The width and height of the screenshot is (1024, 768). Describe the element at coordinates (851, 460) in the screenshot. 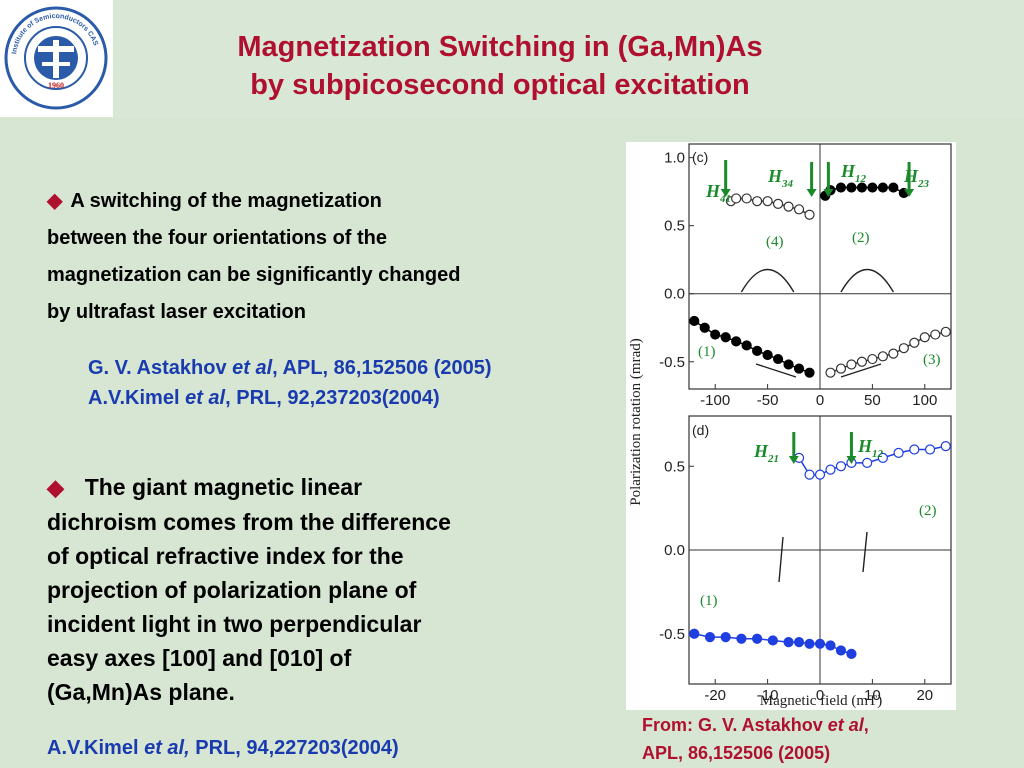

I see `field-h12d-arrow-head` at that location.